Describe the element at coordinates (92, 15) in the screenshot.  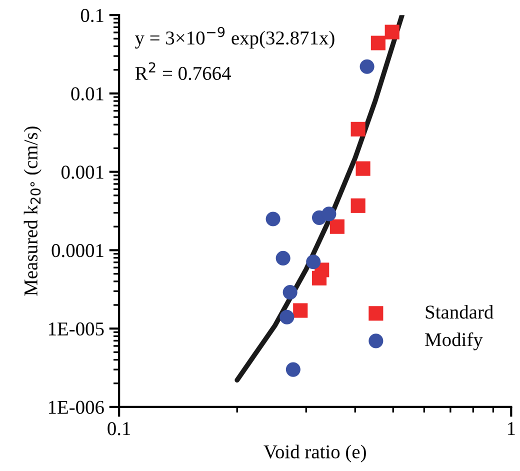
I see `y-tick-label: 0.1` at that location.